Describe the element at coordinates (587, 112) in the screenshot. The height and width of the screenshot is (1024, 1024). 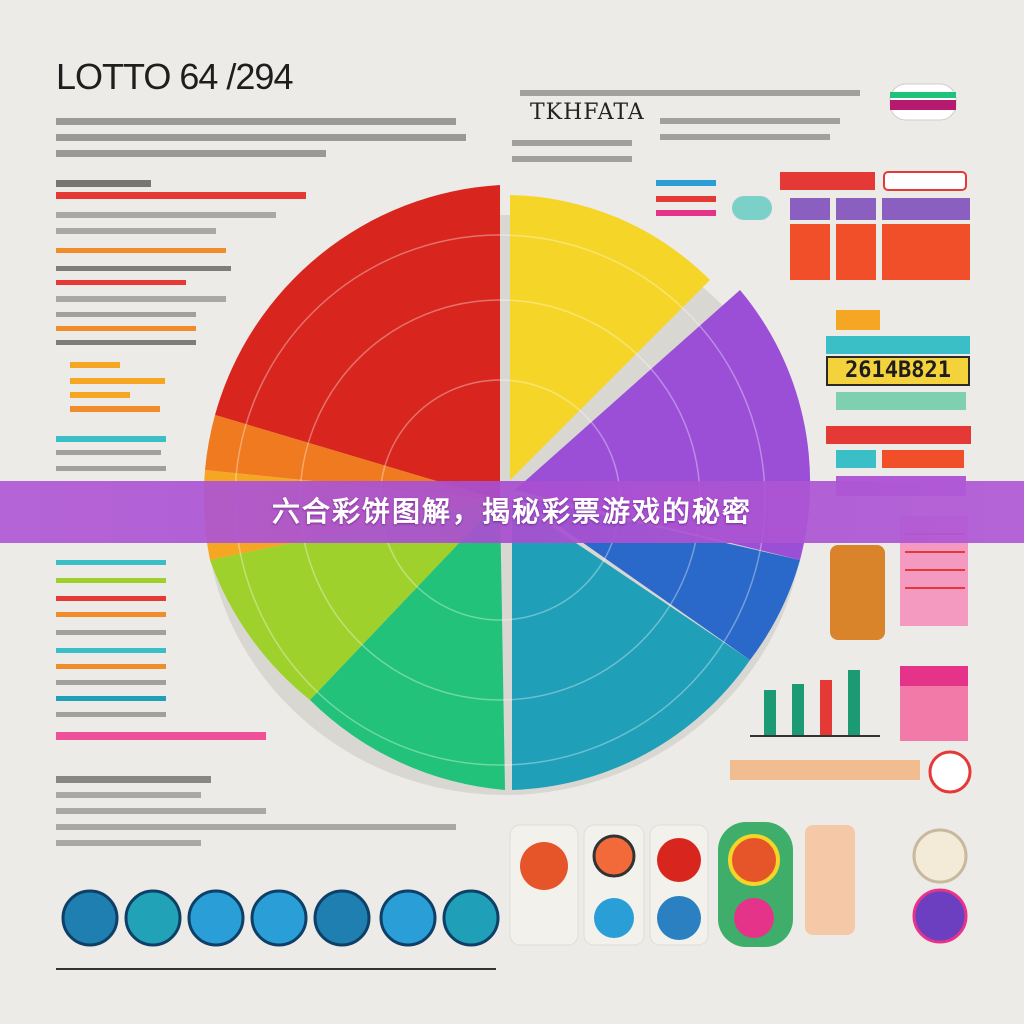
I see `poster-subhead: TKHFATA` at that location.